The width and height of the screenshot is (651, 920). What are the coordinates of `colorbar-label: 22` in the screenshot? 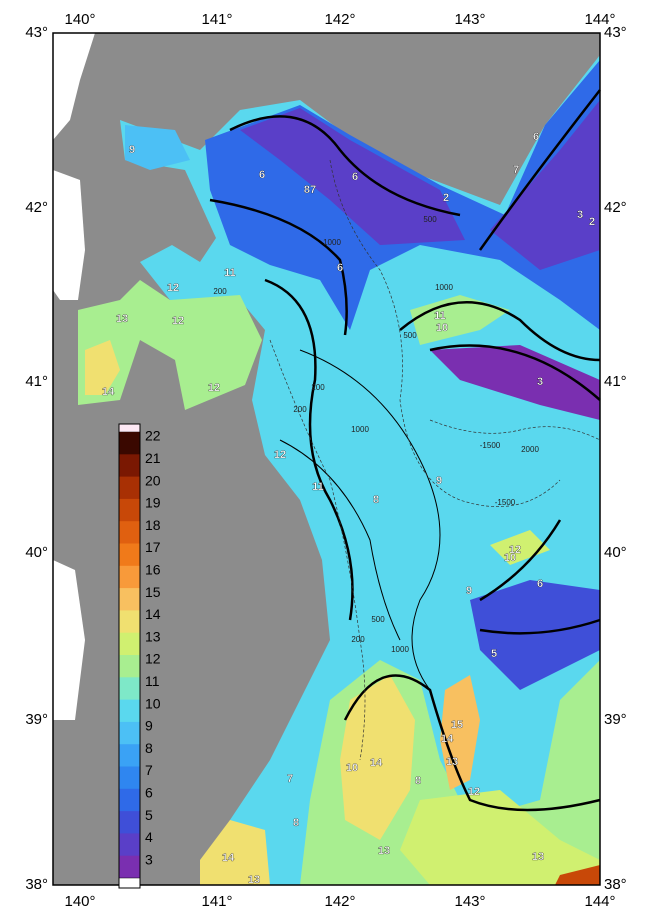 It's located at (153, 436).